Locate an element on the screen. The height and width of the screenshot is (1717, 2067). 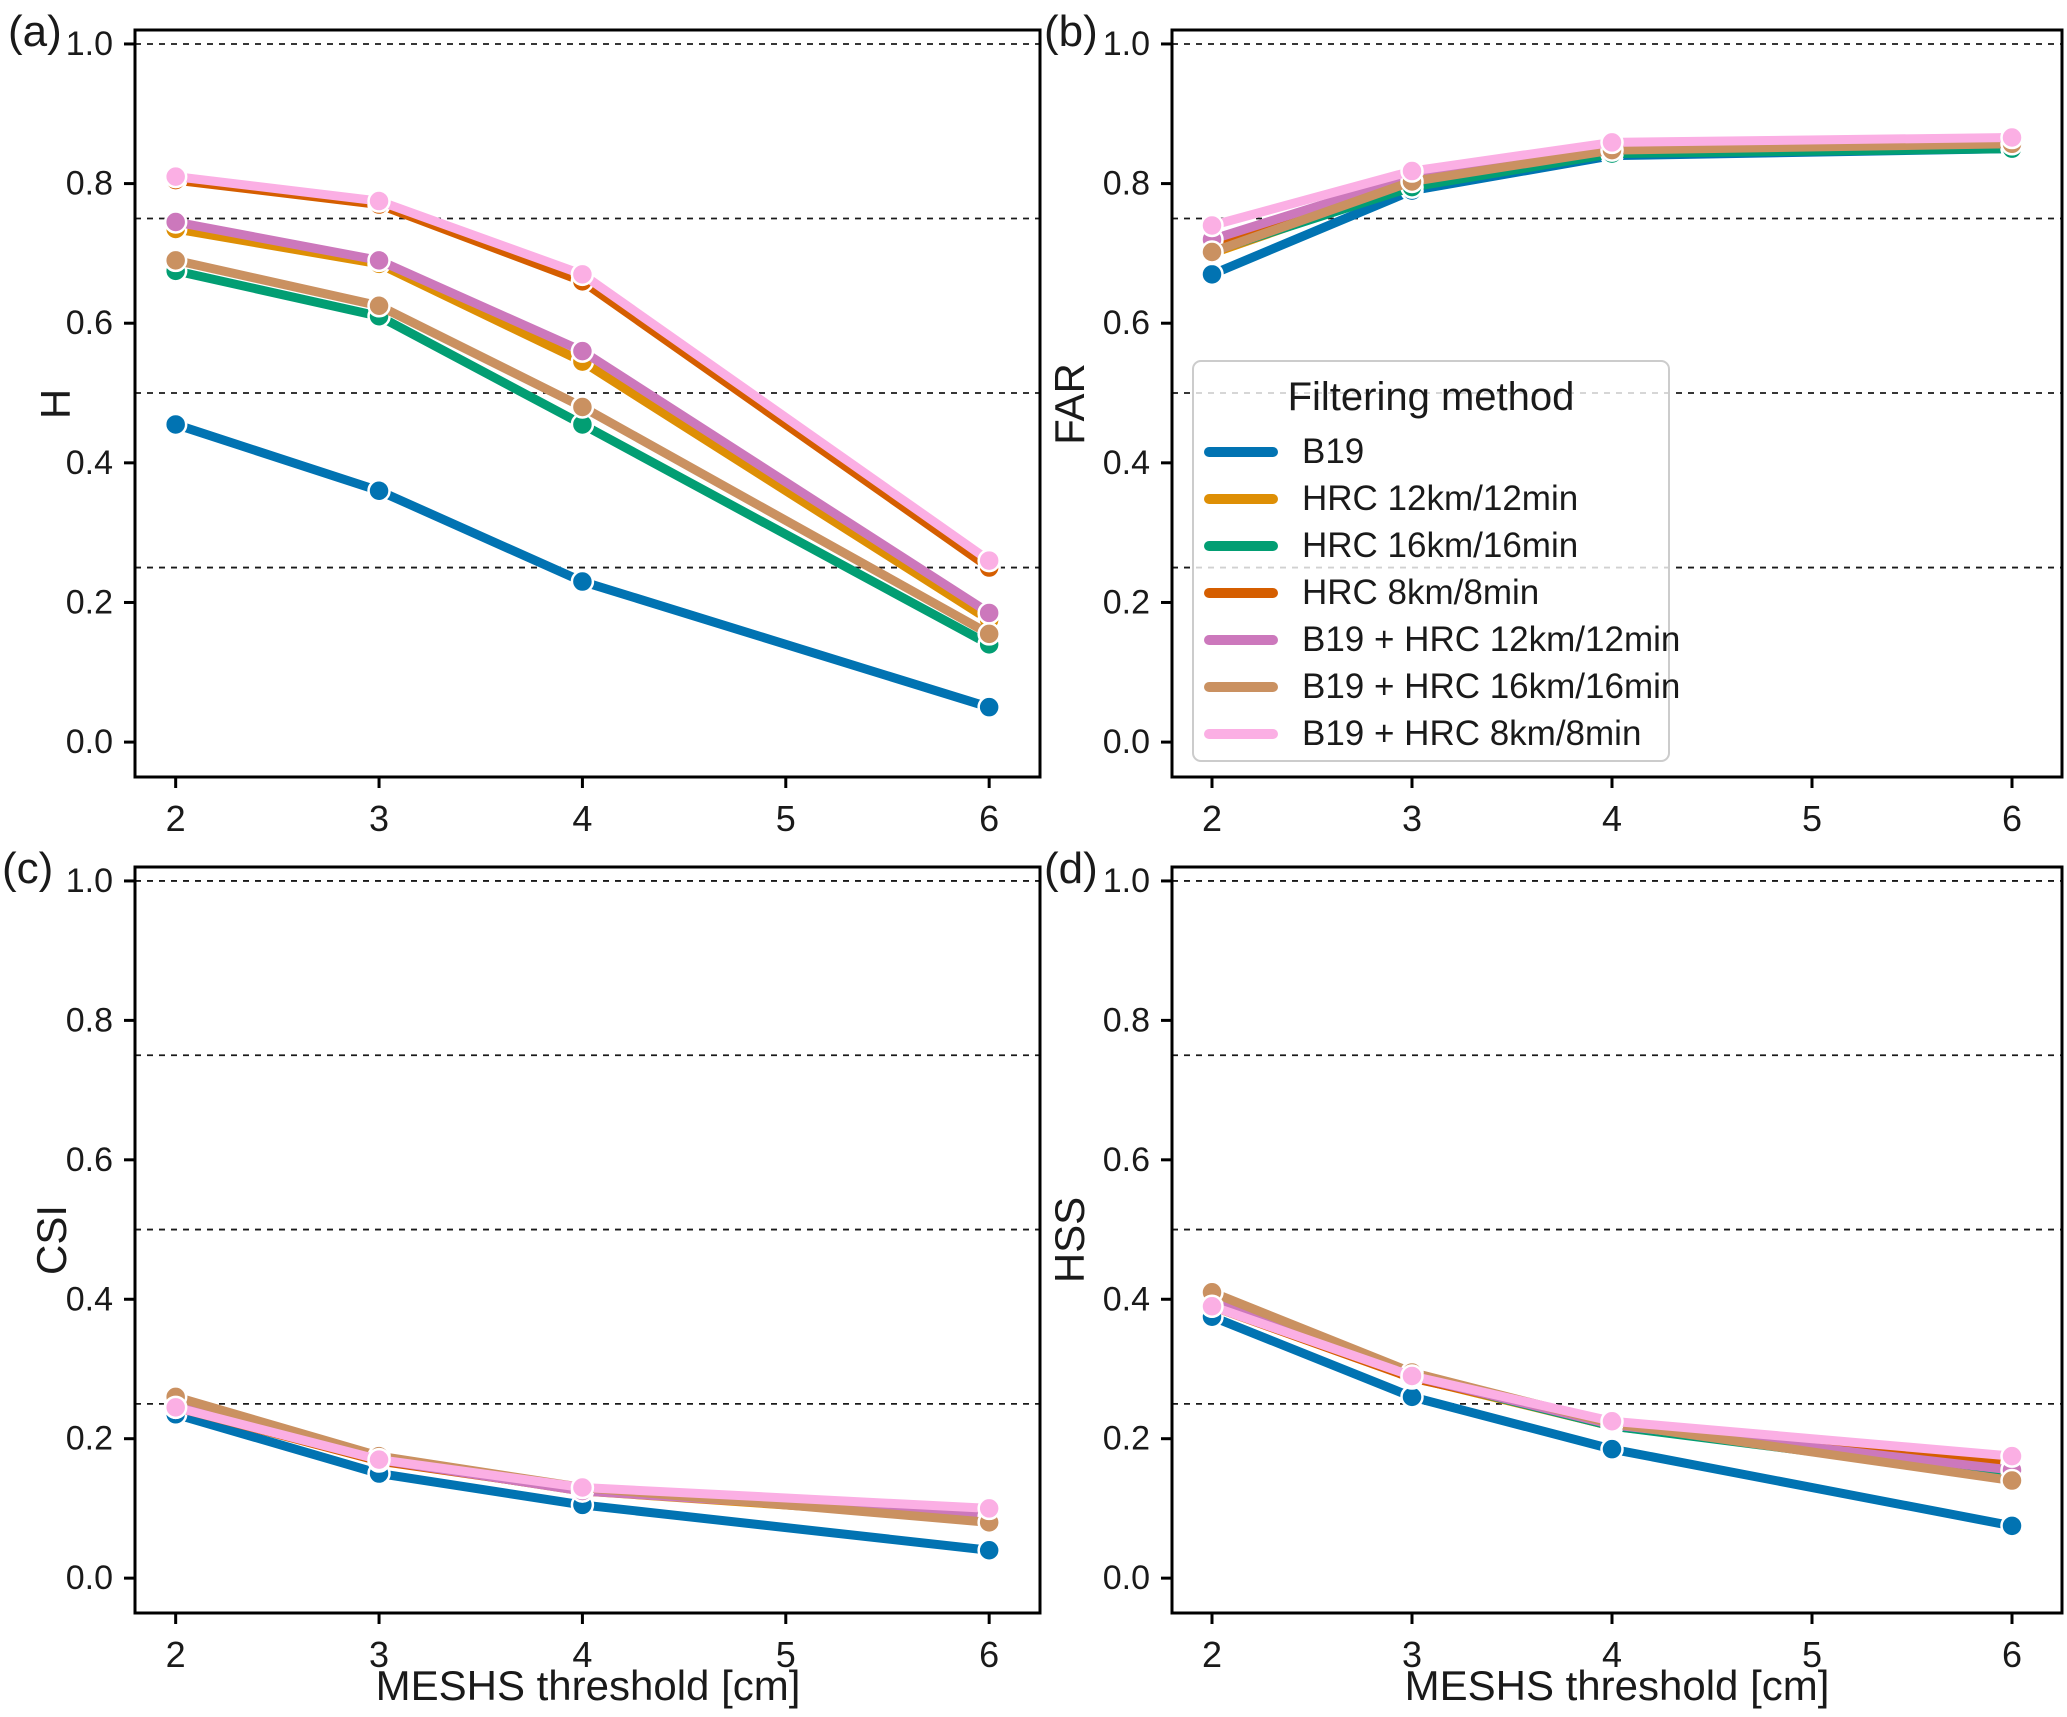
legend-swatch-b19-hrc-16km-16min is located at coordinates (1241, 686).